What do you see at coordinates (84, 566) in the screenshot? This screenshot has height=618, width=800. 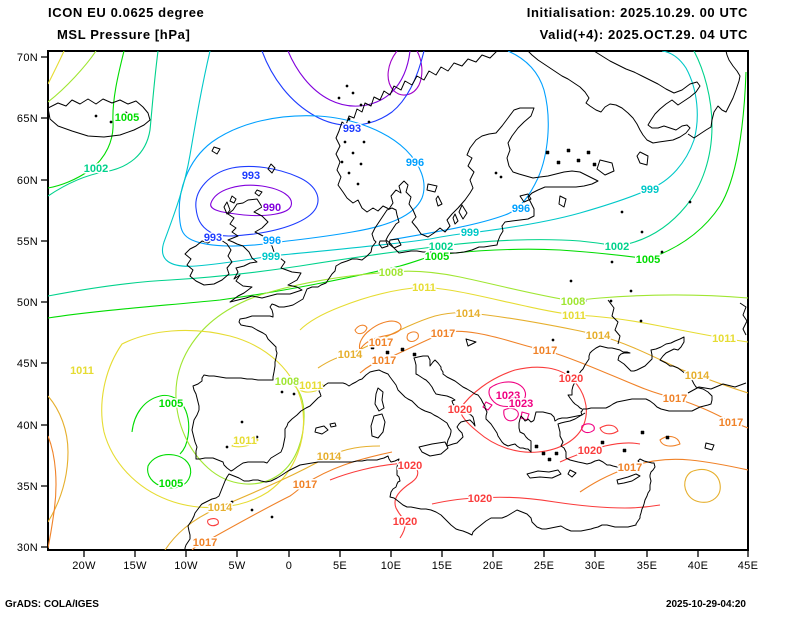 I see `lon-label: 20W` at bounding box center [84, 566].